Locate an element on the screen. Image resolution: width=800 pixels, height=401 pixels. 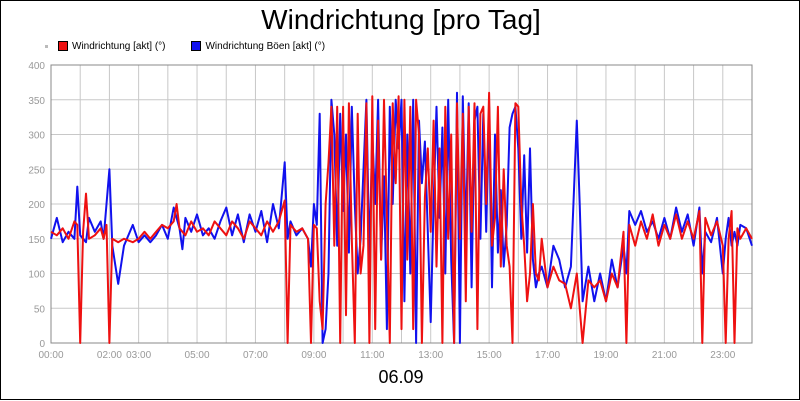
legend-item-windrichtung: Windrichtung [akt] (°) is located at coordinates (111, 46).